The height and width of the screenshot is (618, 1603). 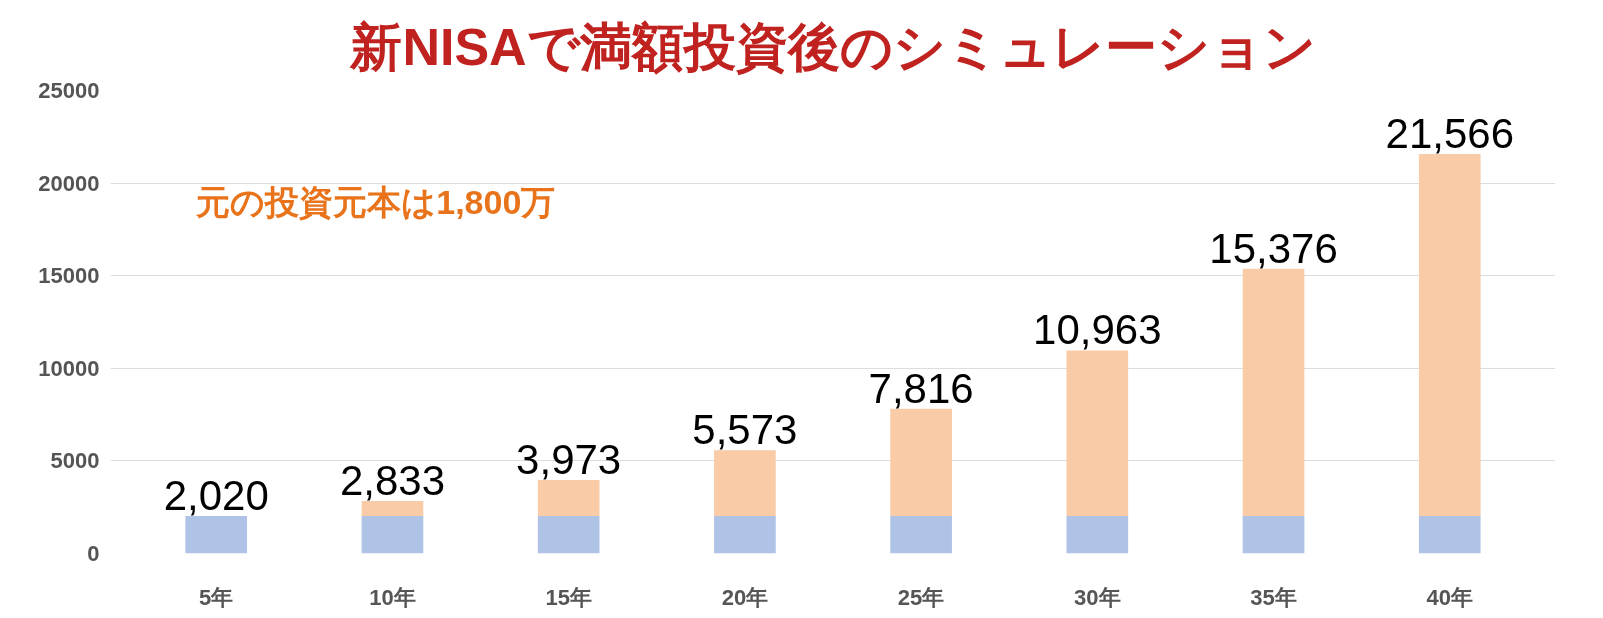 I want to click on y-tick-label: 15000, so click(x=69, y=276).